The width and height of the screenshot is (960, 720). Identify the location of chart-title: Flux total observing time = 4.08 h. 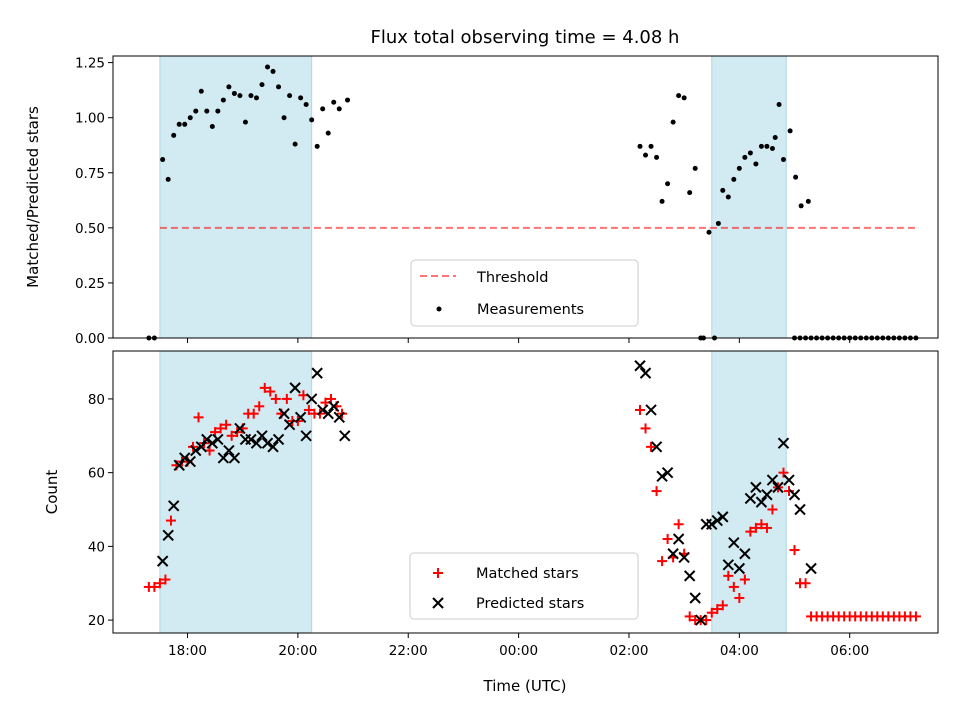
(525, 37).